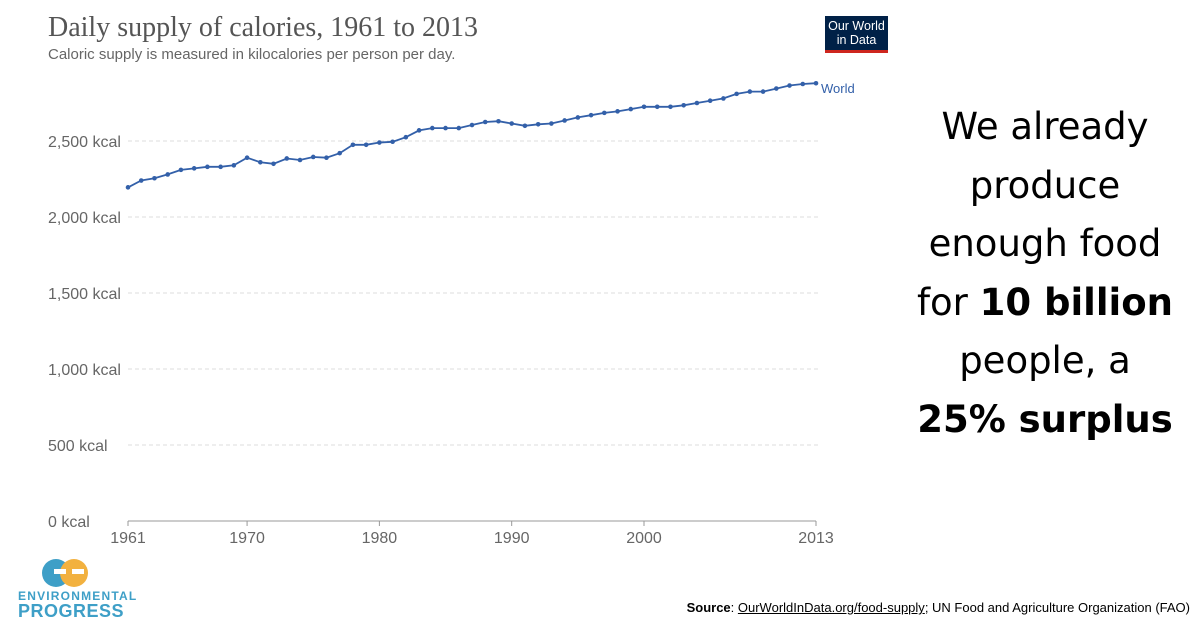  I want to click on x-tick-label: 2000, so click(644, 538).